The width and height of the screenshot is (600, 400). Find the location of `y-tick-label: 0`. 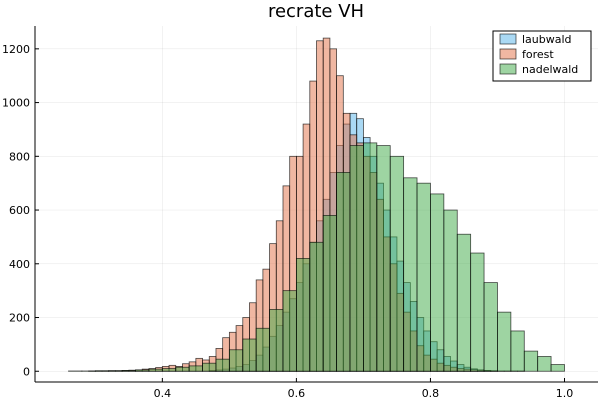

y-tick-label: 0 is located at coordinates (26, 371).